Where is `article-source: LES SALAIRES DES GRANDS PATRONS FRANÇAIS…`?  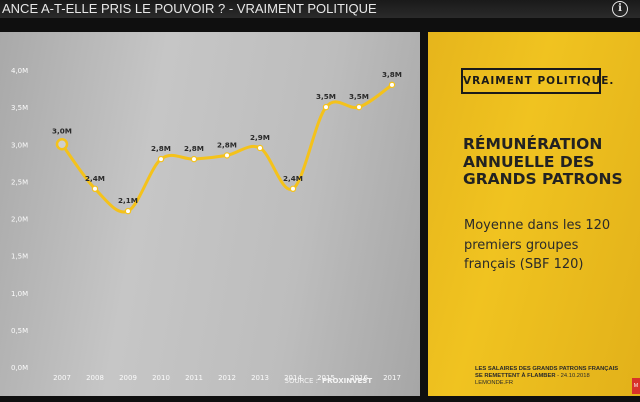 article-source: LES SALAIRES DES GRANDS PATRONS FRANÇAIS… is located at coordinates (555, 376).